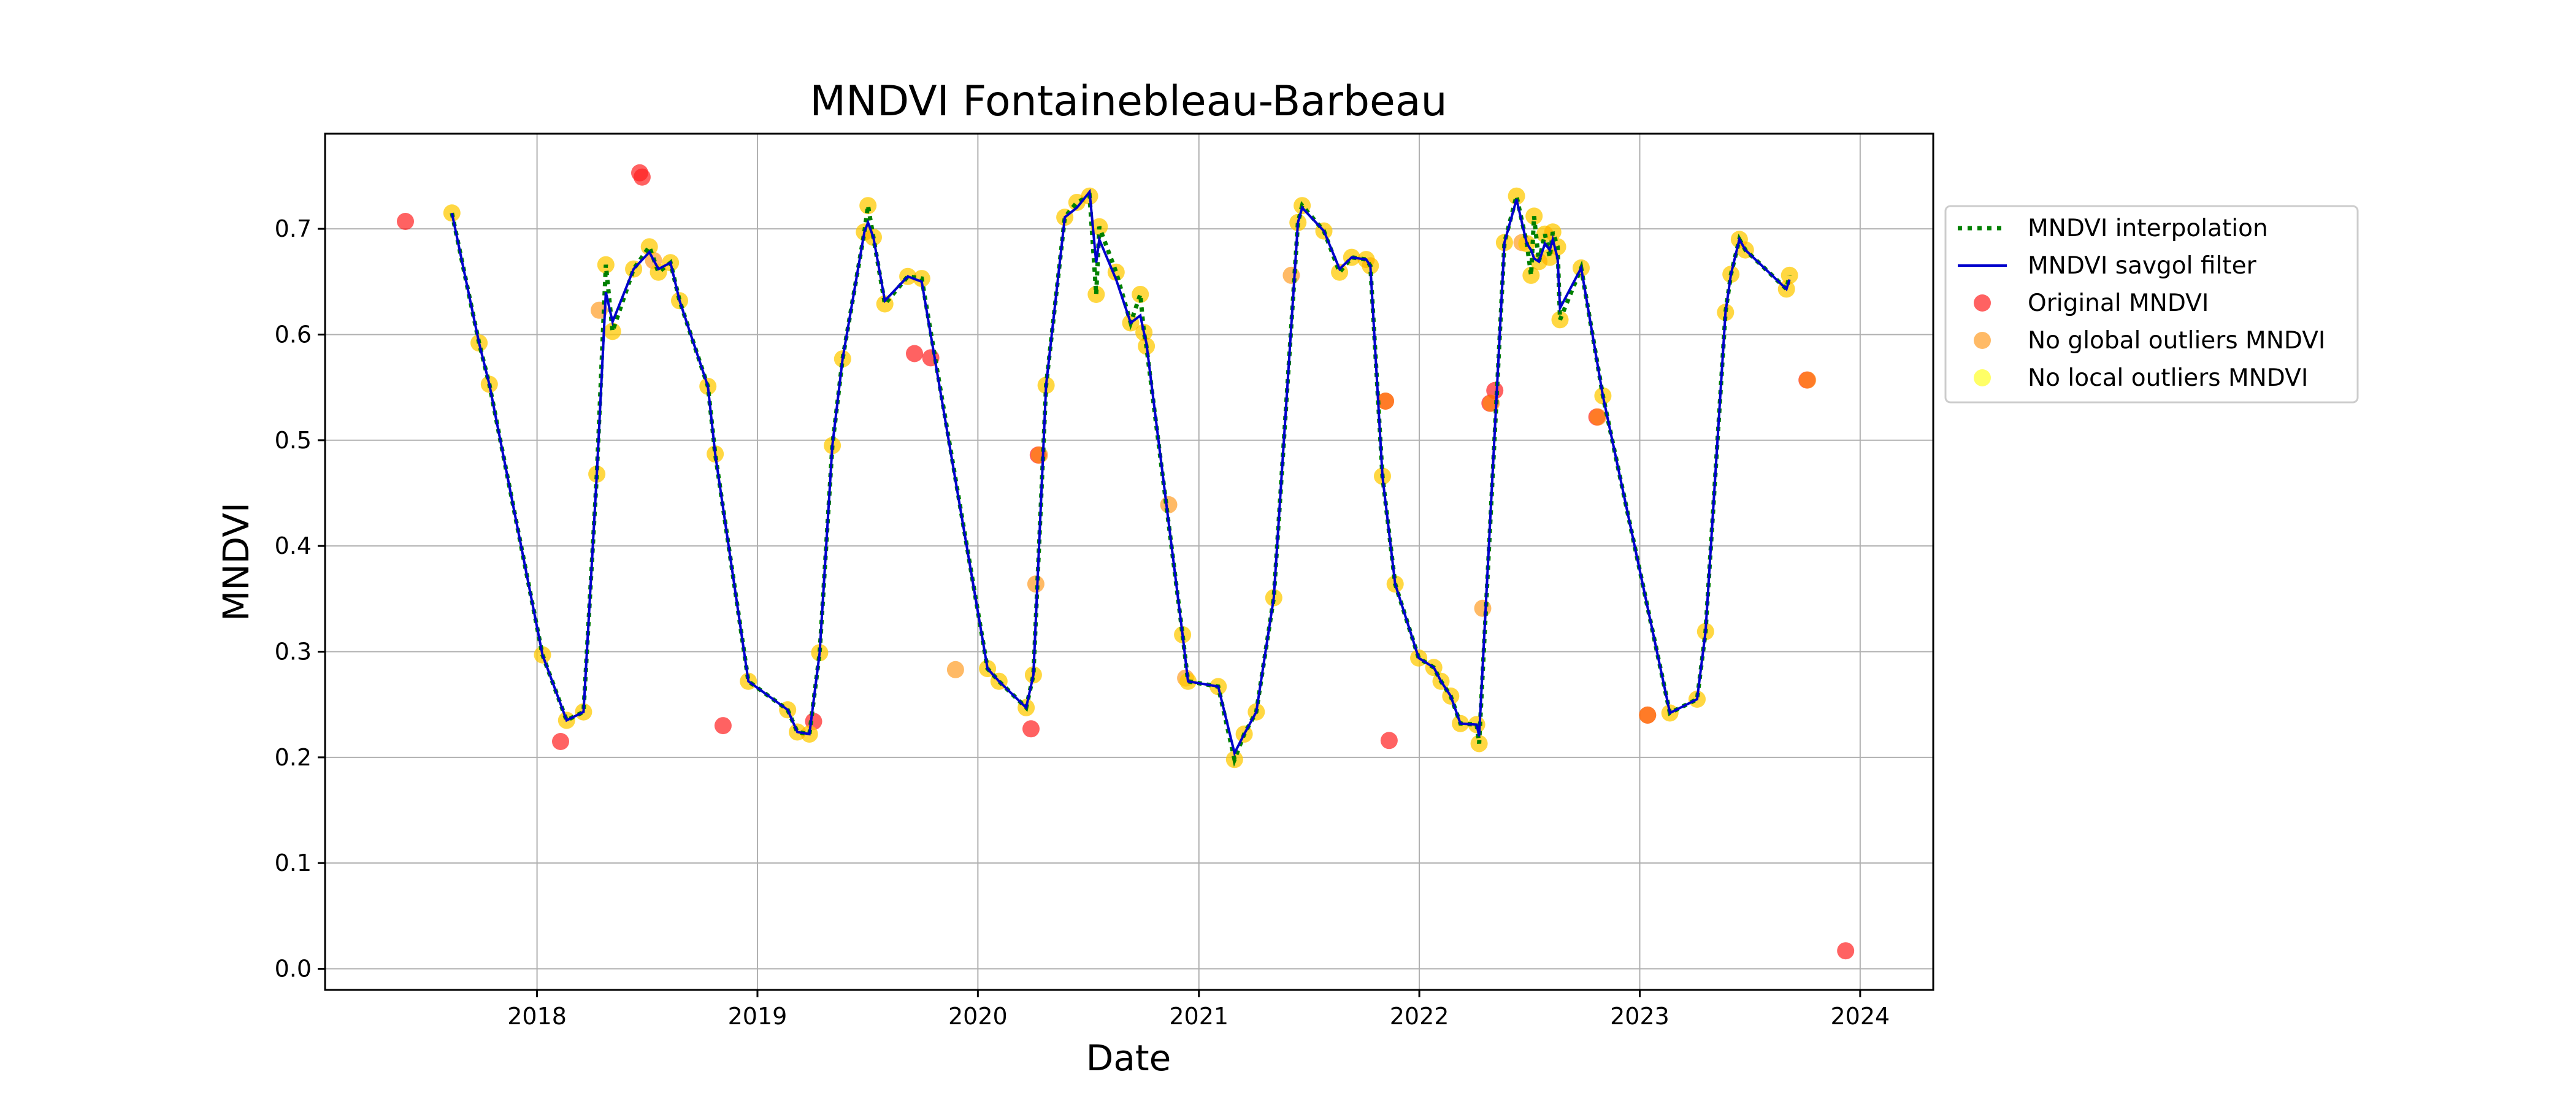 The height and width of the screenshot is (1104, 2576). I want to click on y-tick-label: 0.3, so click(293, 651).